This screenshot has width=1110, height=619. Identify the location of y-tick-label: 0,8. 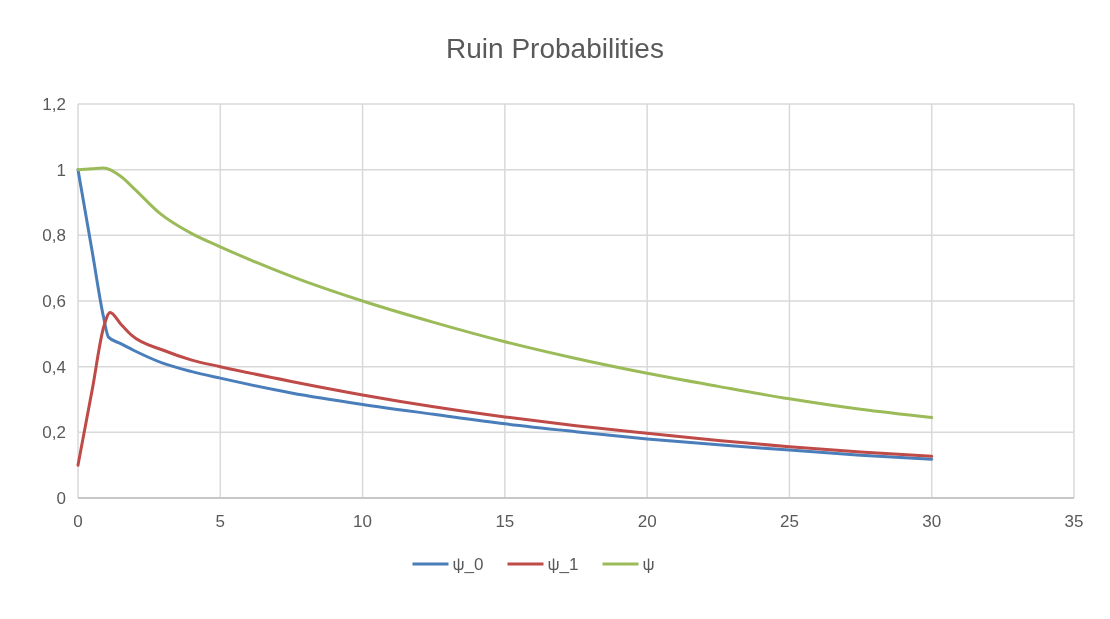
(54, 236).